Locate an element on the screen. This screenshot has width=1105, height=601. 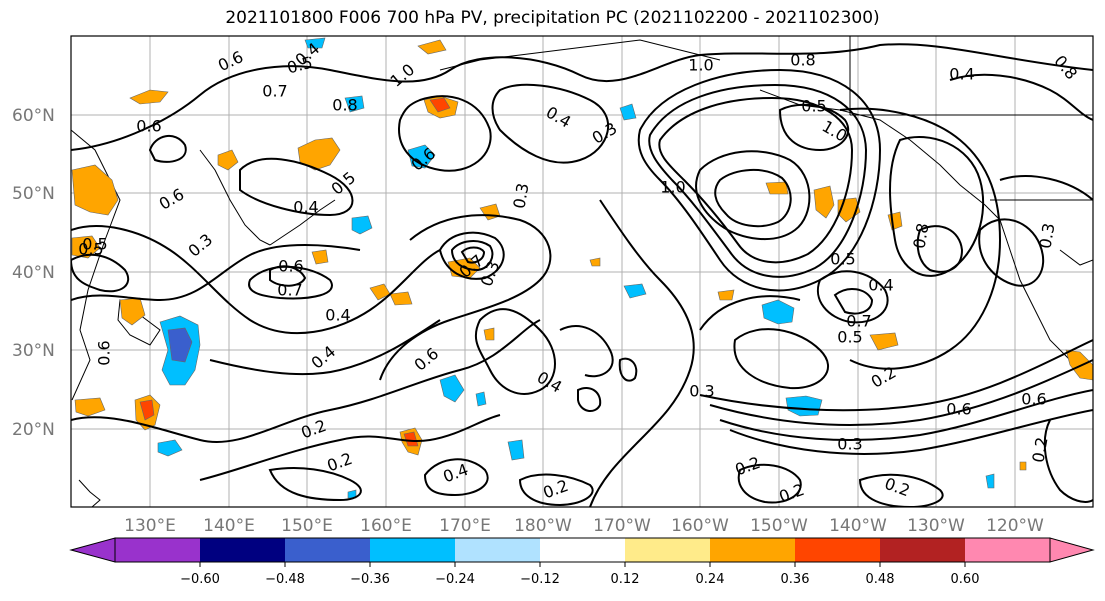
colorbar-extend-max is located at coordinates (1072, 550).